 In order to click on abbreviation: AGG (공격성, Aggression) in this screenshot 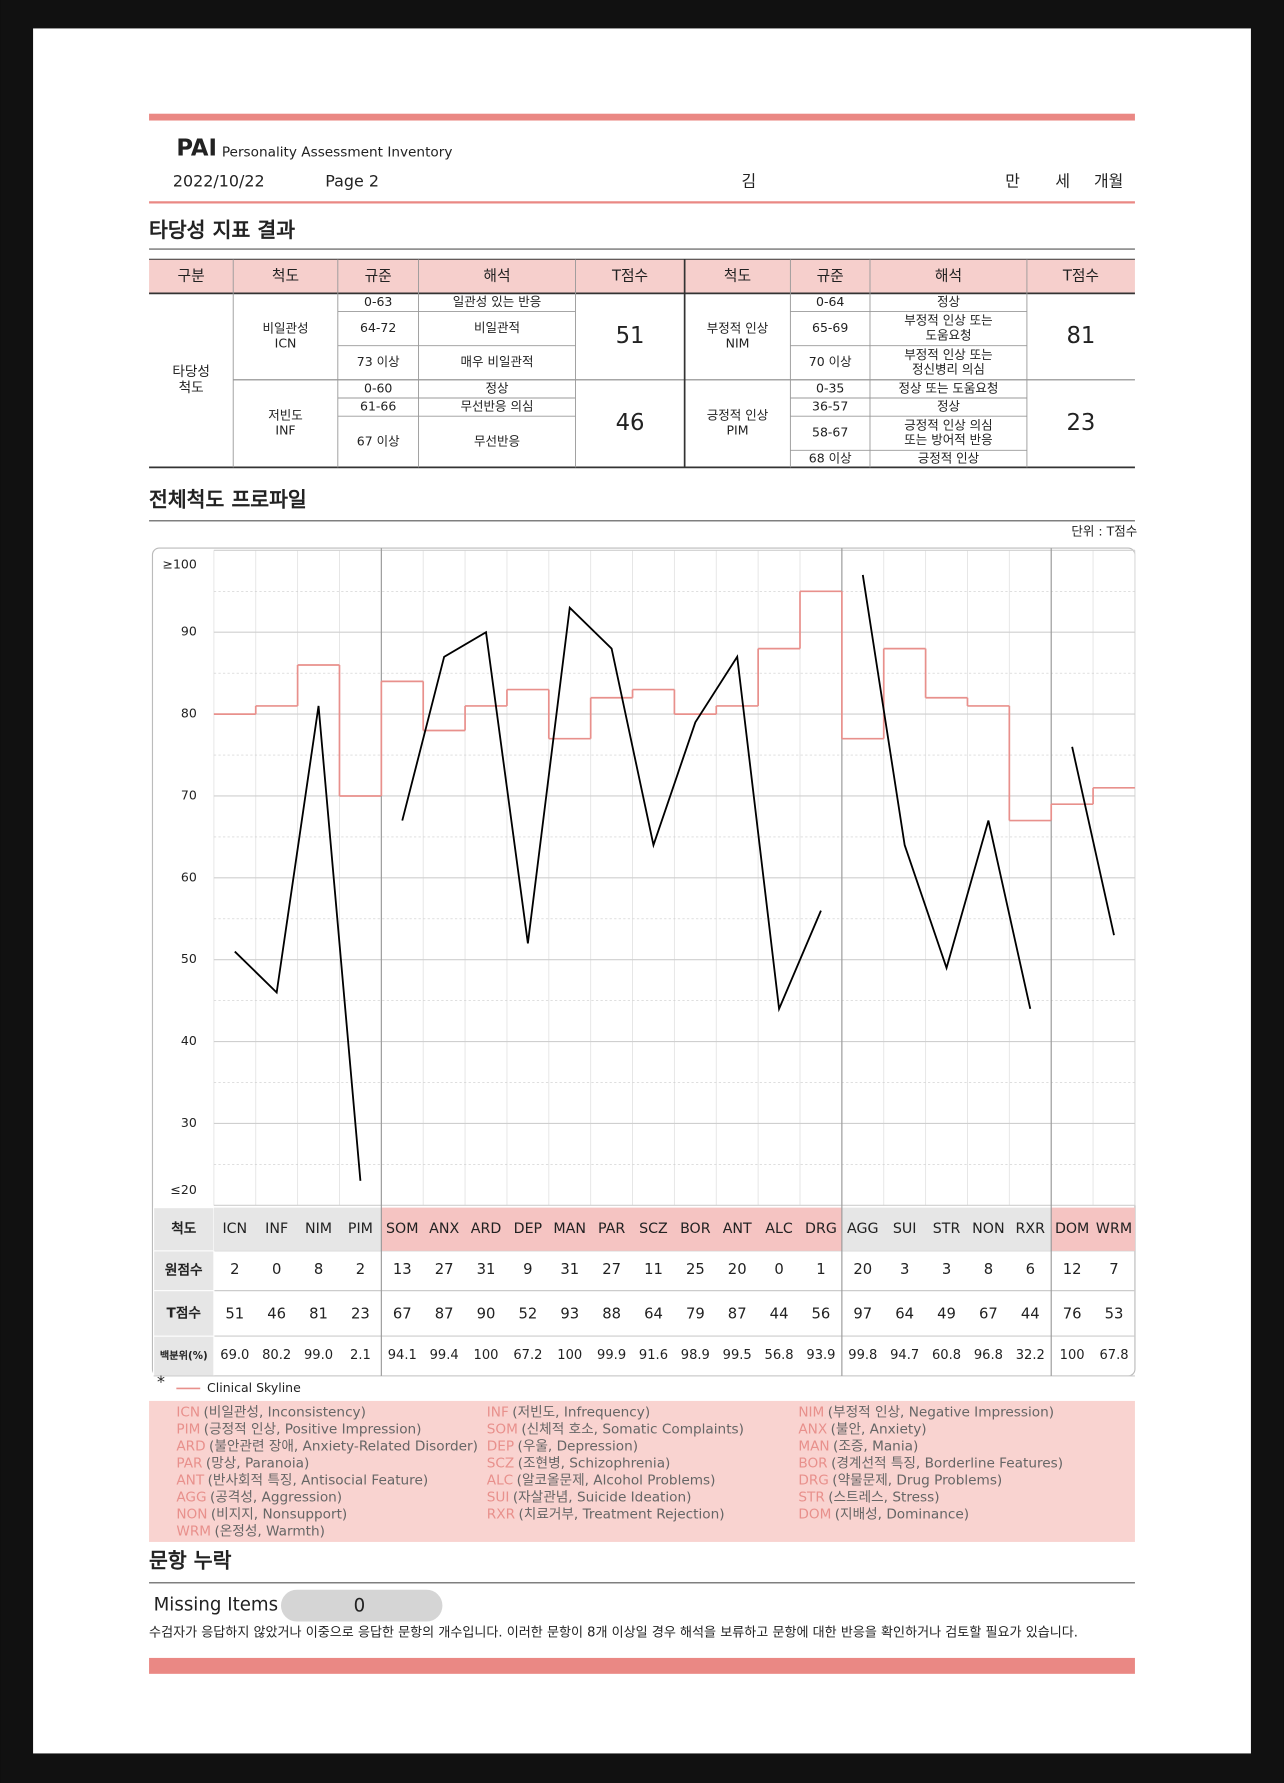, I will do `click(259, 1498)`.